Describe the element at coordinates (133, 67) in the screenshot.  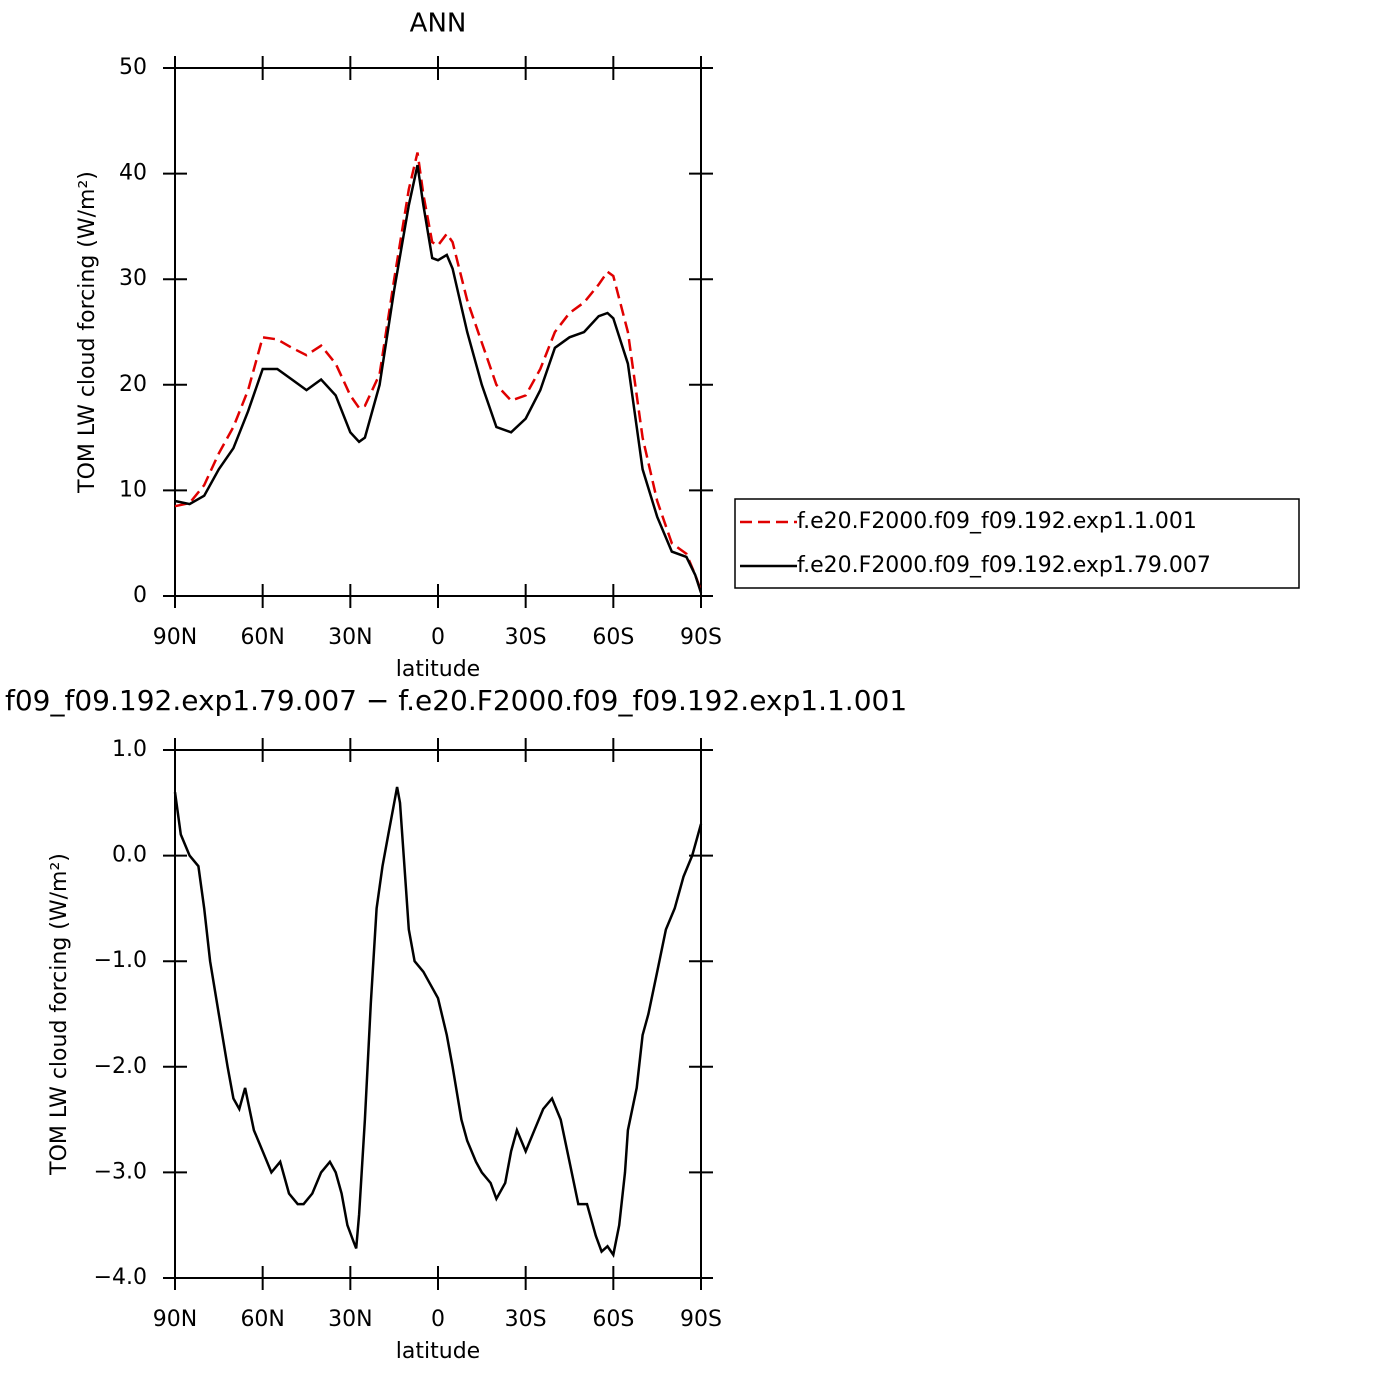
I see `y-tick-label: 50` at that location.